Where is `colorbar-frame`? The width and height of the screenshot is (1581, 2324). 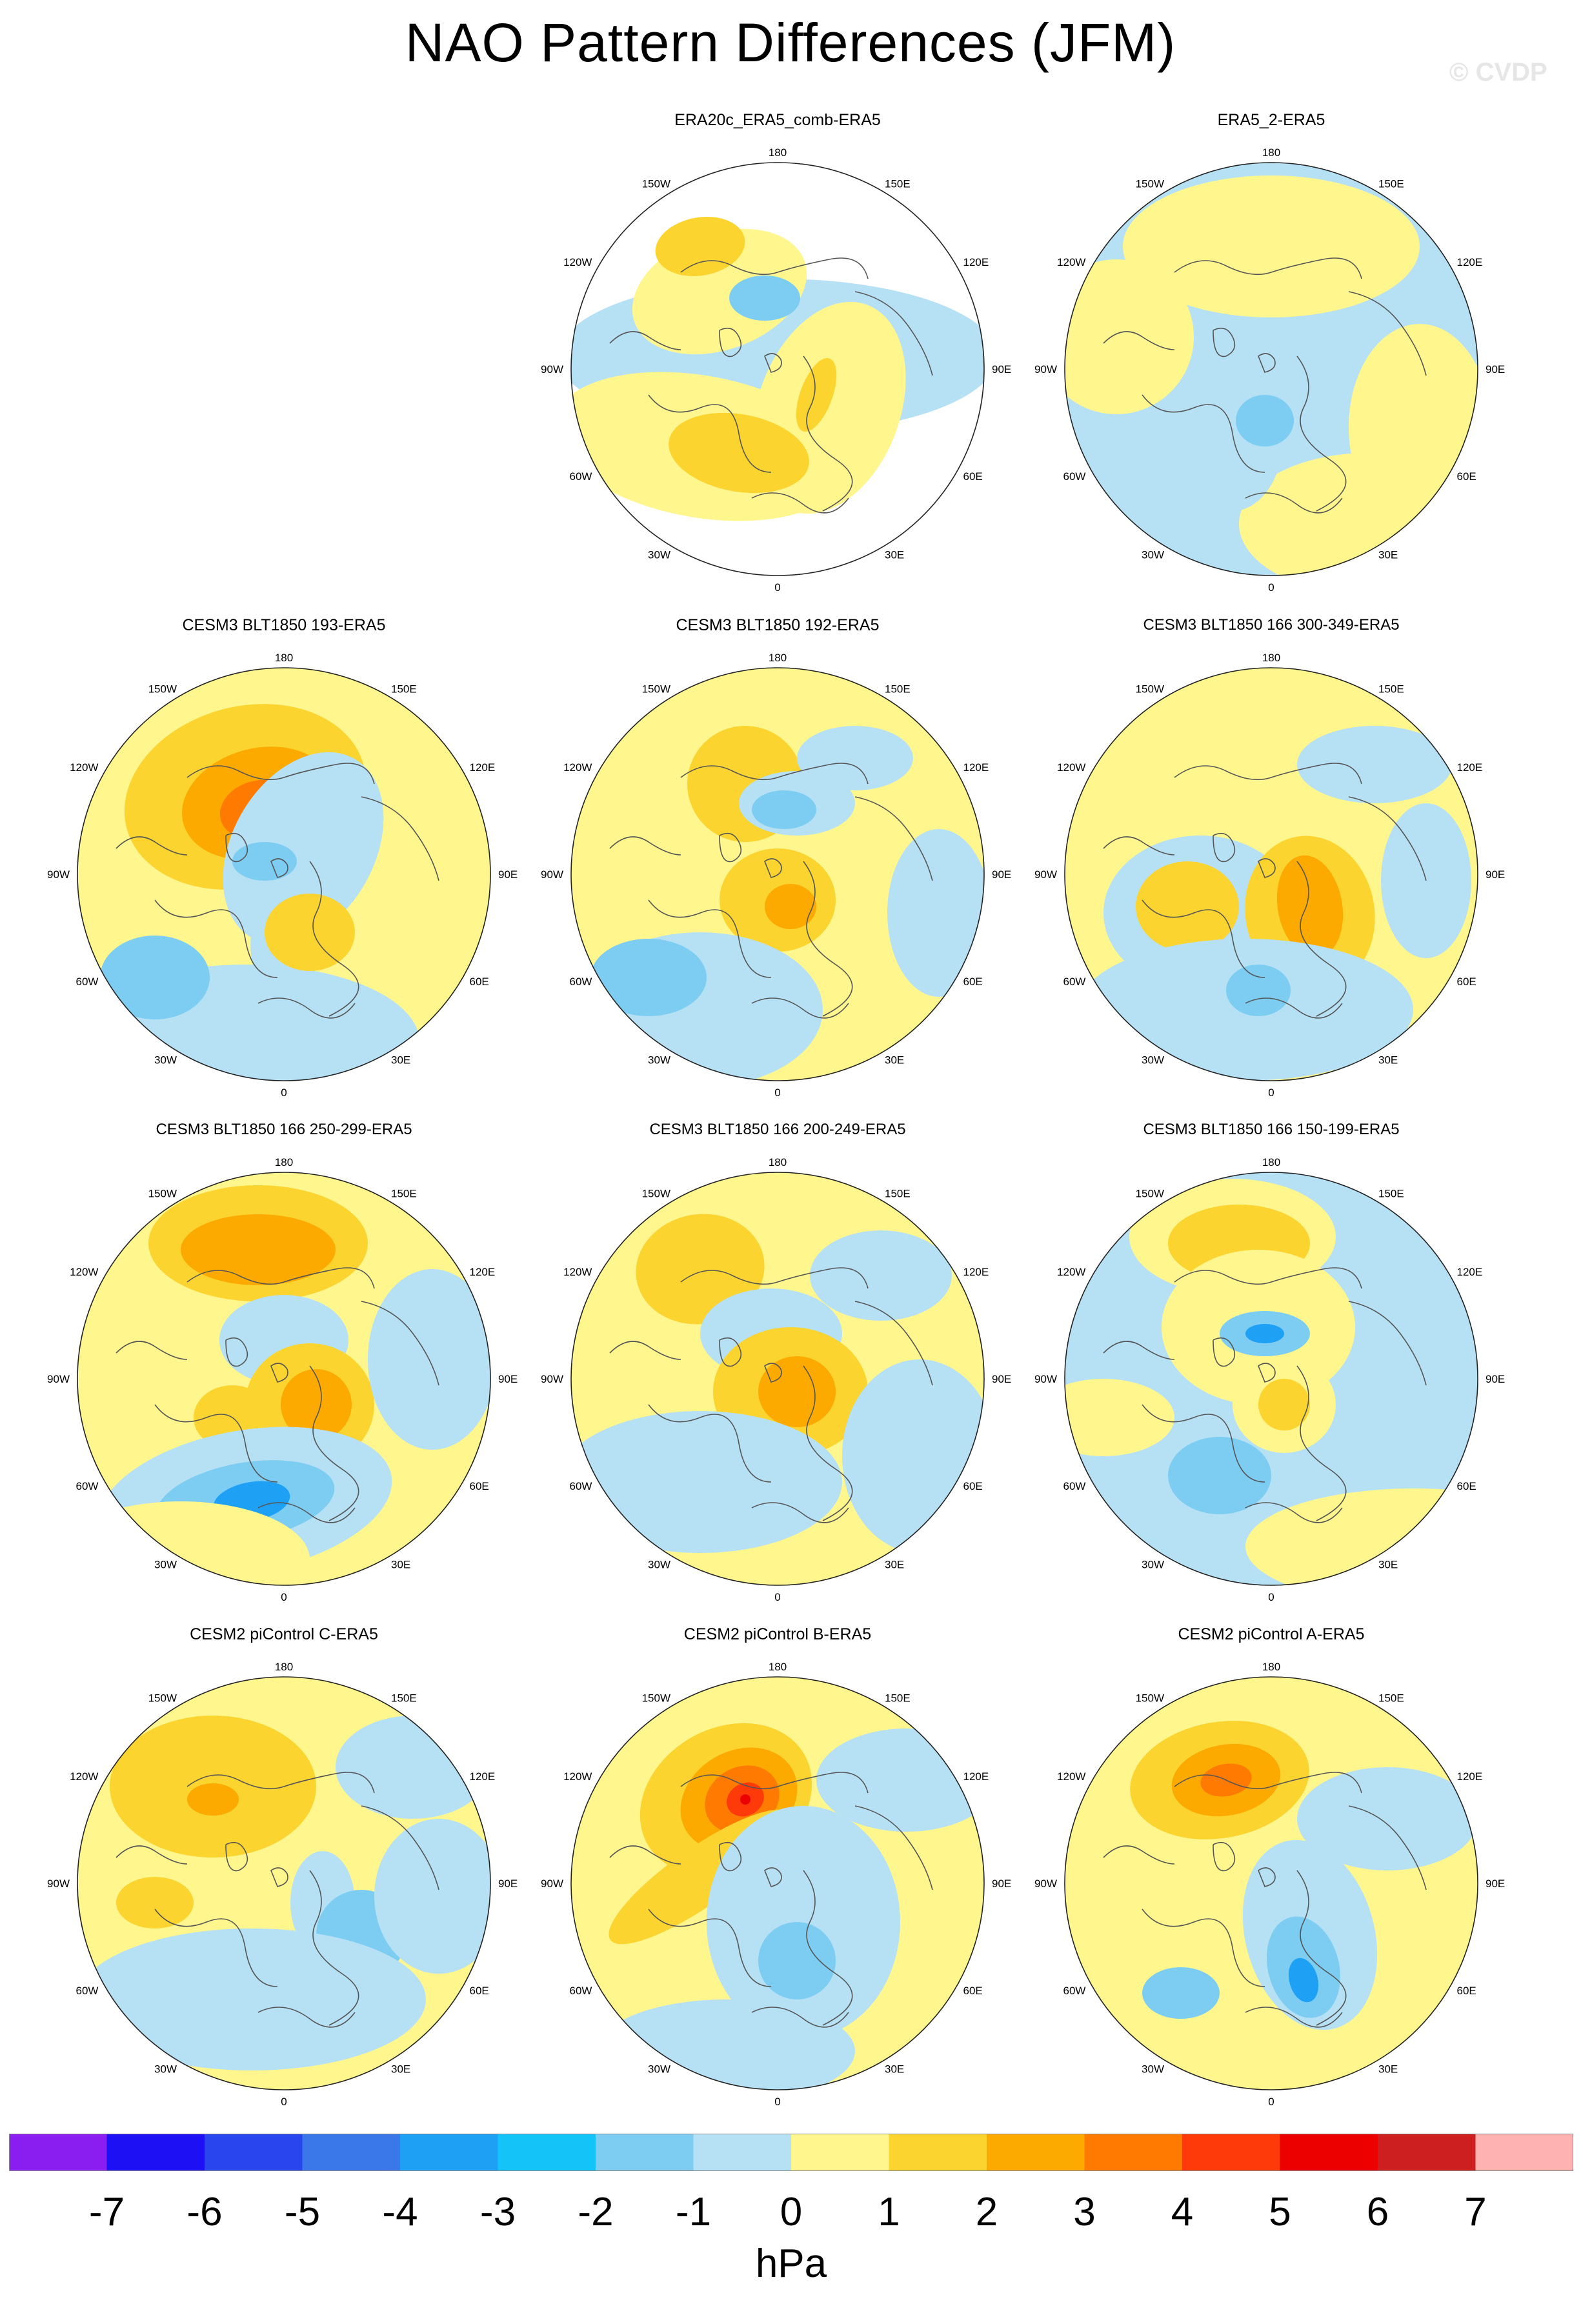 colorbar-frame is located at coordinates (791, 2152).